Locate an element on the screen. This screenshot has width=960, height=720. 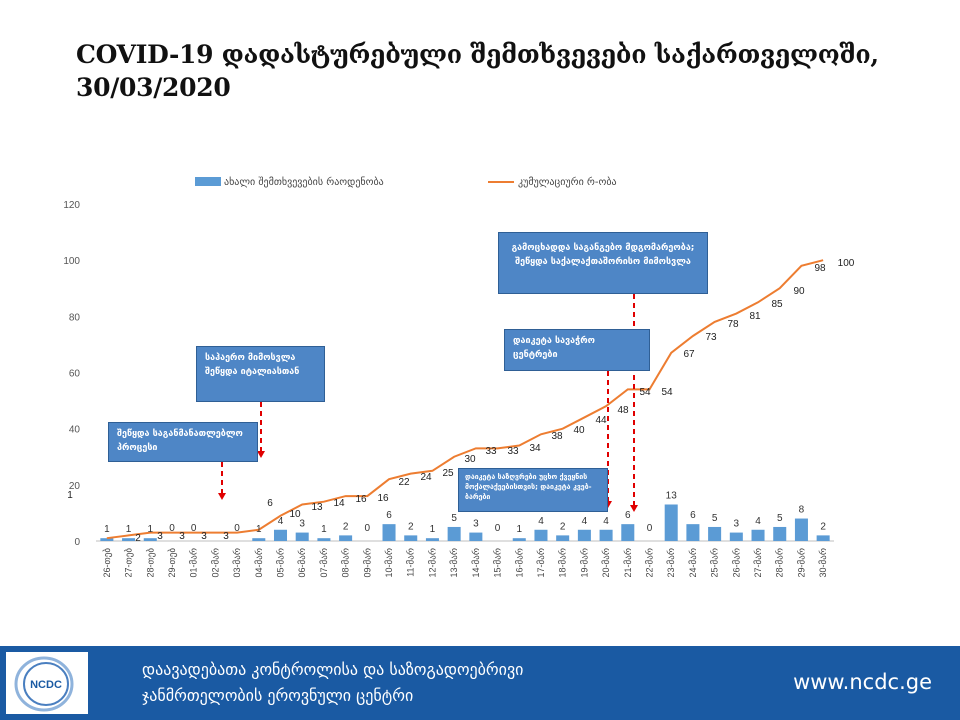
x-tick-label: 01-მარ is located at coordinates (194, 562).